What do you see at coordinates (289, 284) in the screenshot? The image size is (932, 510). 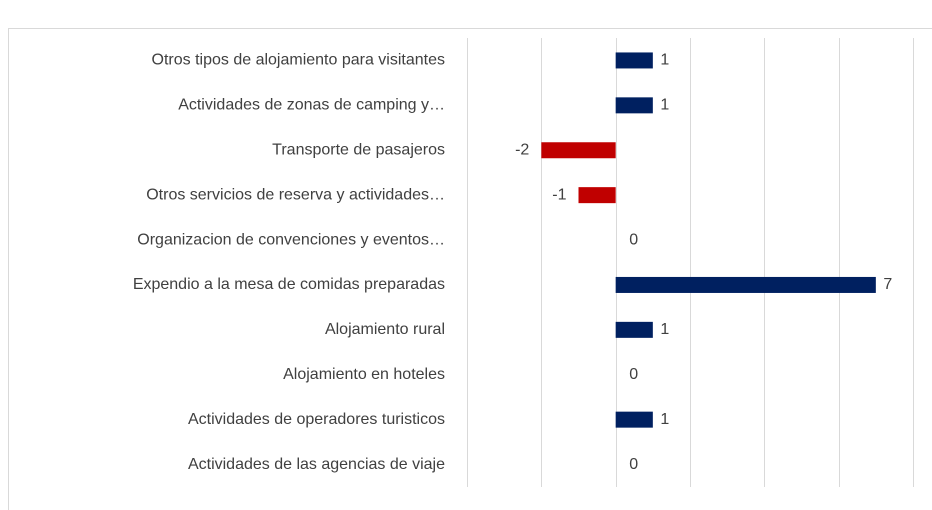 I see `y-tick-label: Expendio a la mesa de comidas preparadas` at bounding box center [289, 284].